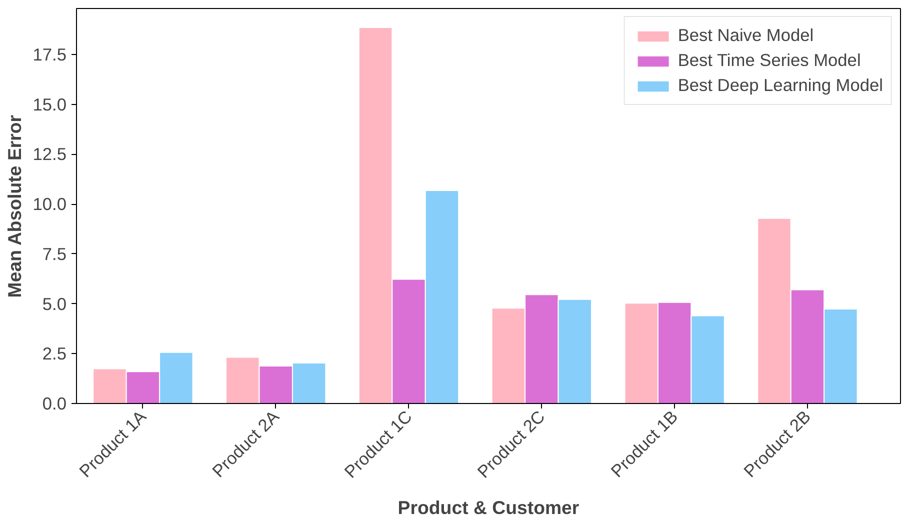 This screenshot has width=910, height=525. What do you see at coordinates (54, 254) in the screenshot?
I see `y-tick-label: 7.5` at bounding box center [54, 254].